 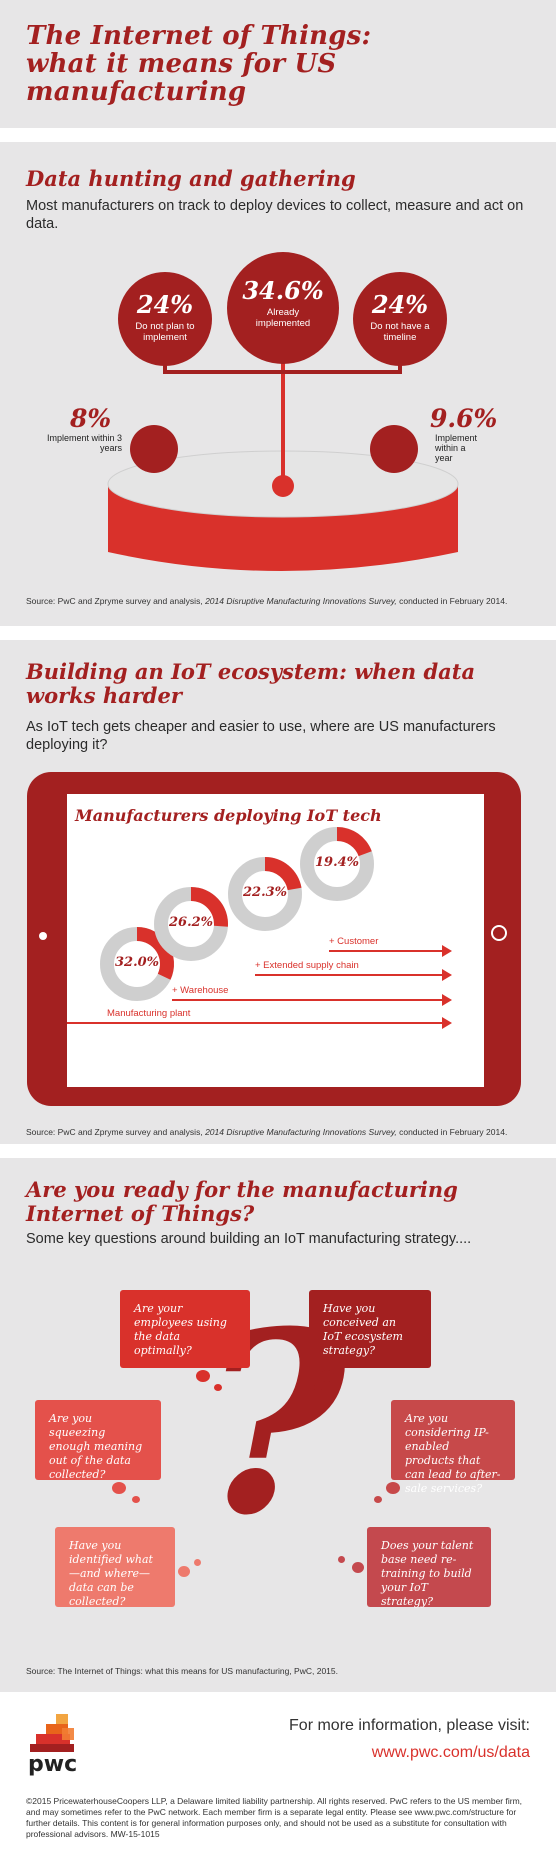 What do you see at coordinates (53, 1764) in the screenshot?
I see `pwc-logo-text: pwc` at bounding box center [53, 1764].